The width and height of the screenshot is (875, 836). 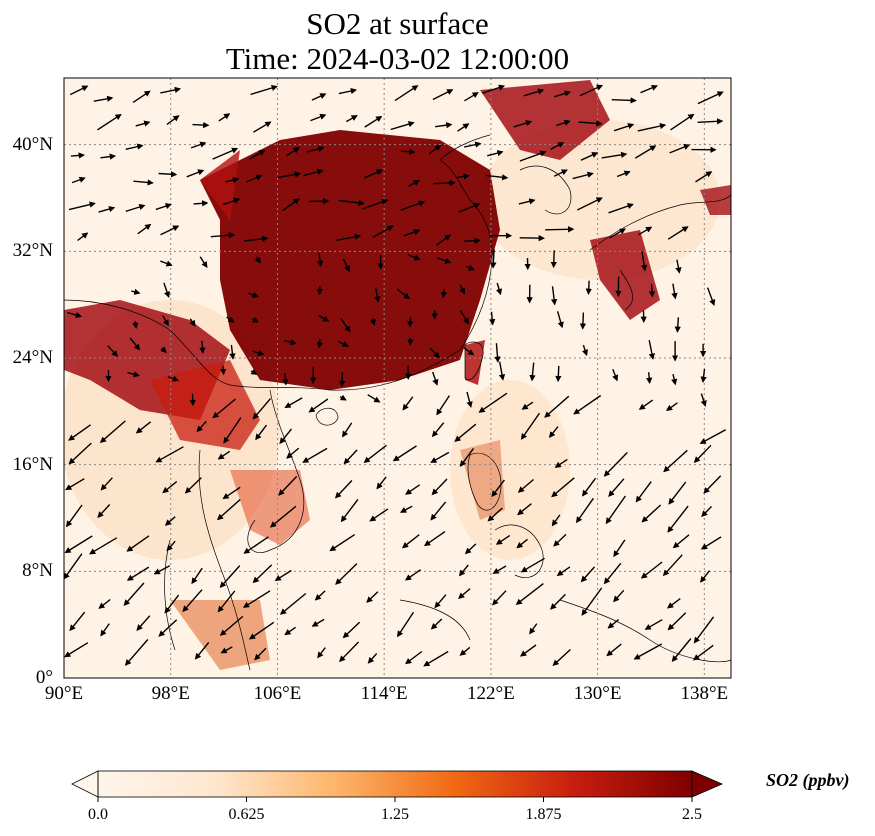 I want to click on latitude-tick-label: 32°N, so click(x=32, y=251).